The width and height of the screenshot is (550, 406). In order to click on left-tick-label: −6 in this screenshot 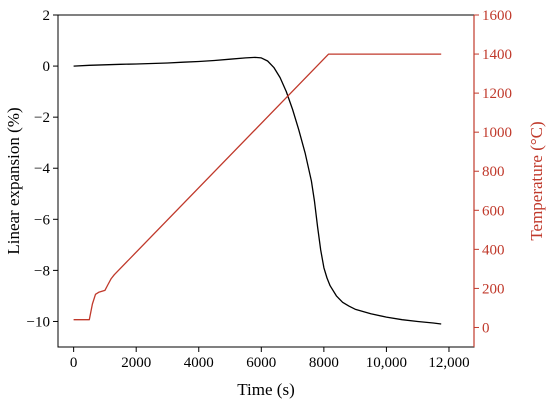, I will do `click(42, 220)`.